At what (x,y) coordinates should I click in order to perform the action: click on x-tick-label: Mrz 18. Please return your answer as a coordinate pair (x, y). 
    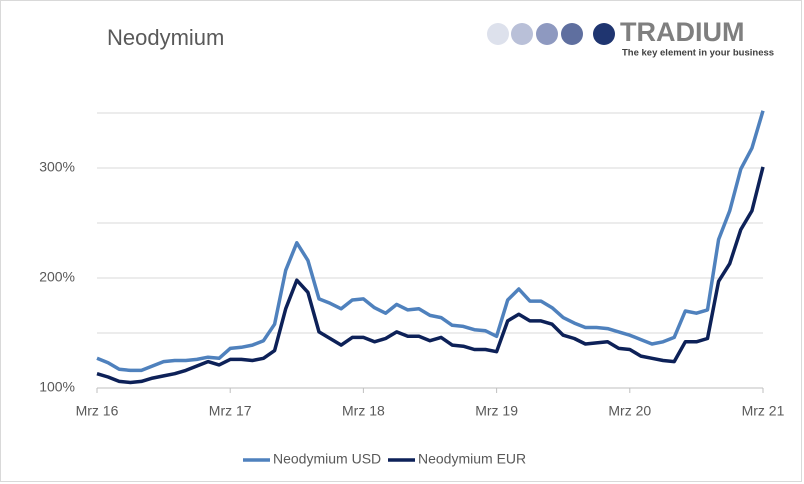
    Looking at the image, I should click on (363, 411).